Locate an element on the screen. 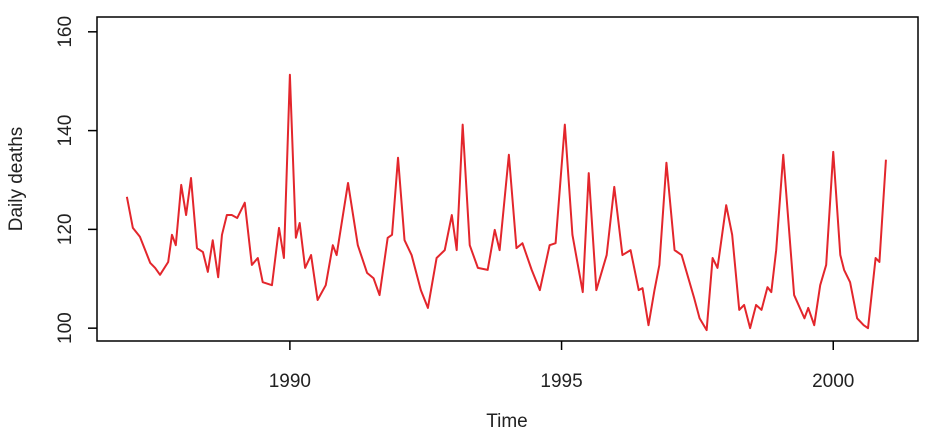  y-axis-label: Daily deaths is located at coordinates (16, 179).